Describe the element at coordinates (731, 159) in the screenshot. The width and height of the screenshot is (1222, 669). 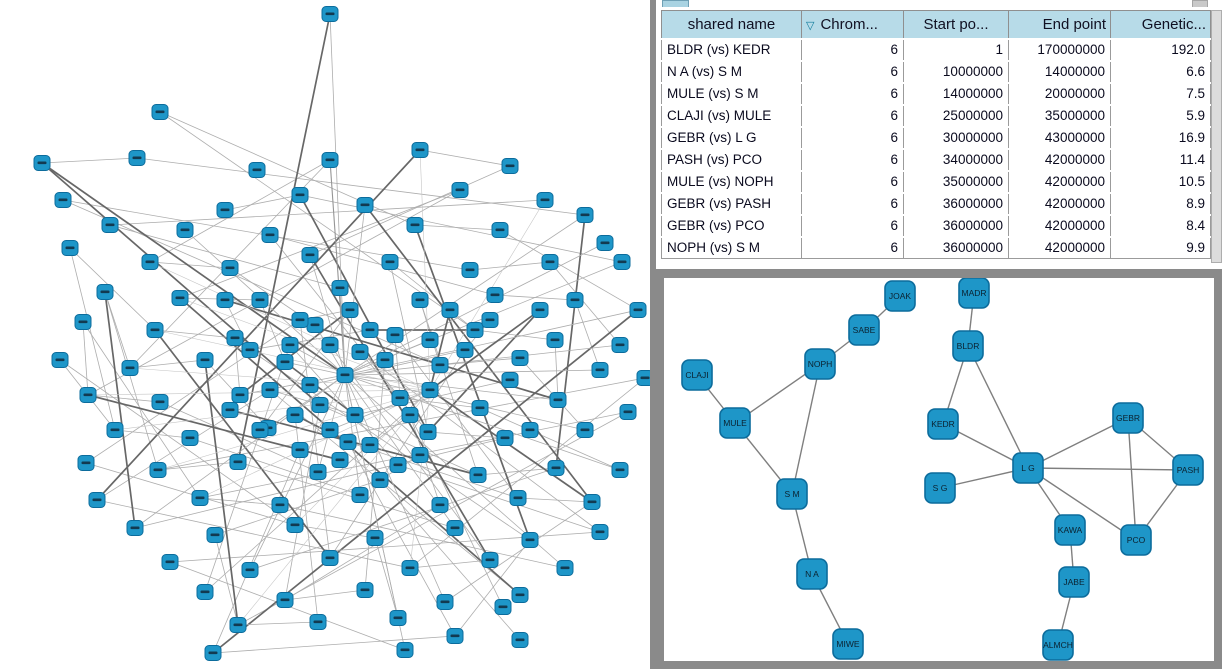
I see `table-cell: PASH (vs) PCO` at that location.